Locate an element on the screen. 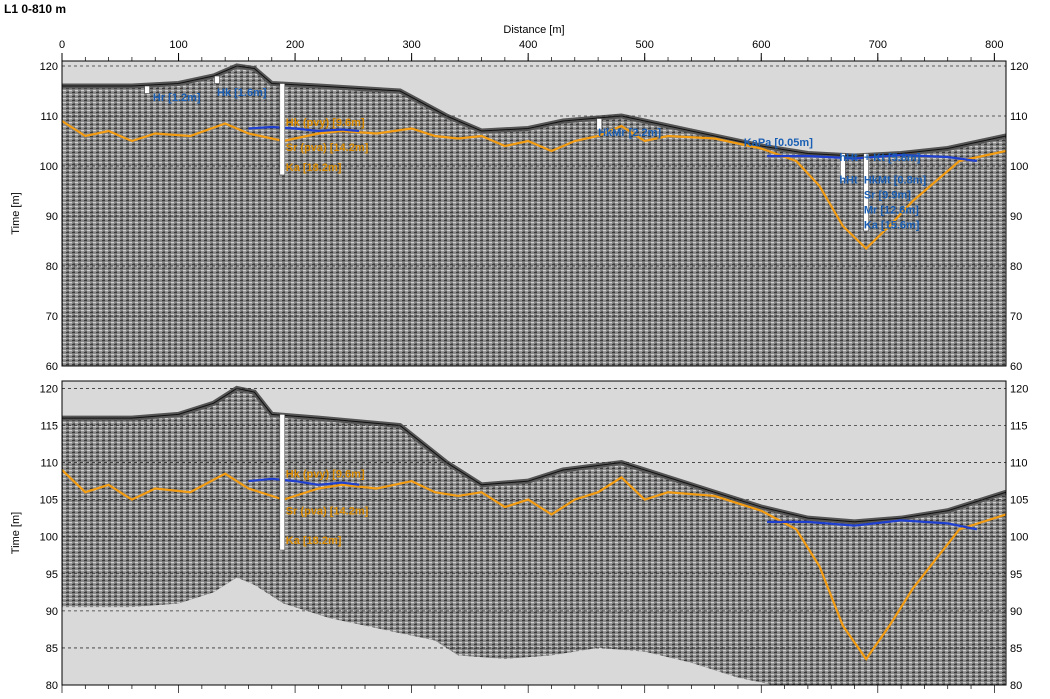  top-annotation-0: Hr [1.2m] is located at coordinates (177, 98).